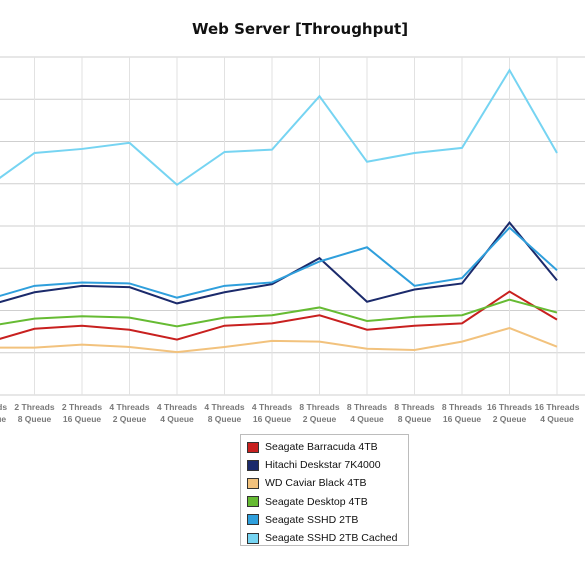 The height and width of the screenshot is (566, 585). I want to click on x-tick-label: 16 Threads 4 Queue, so click(557, 413).